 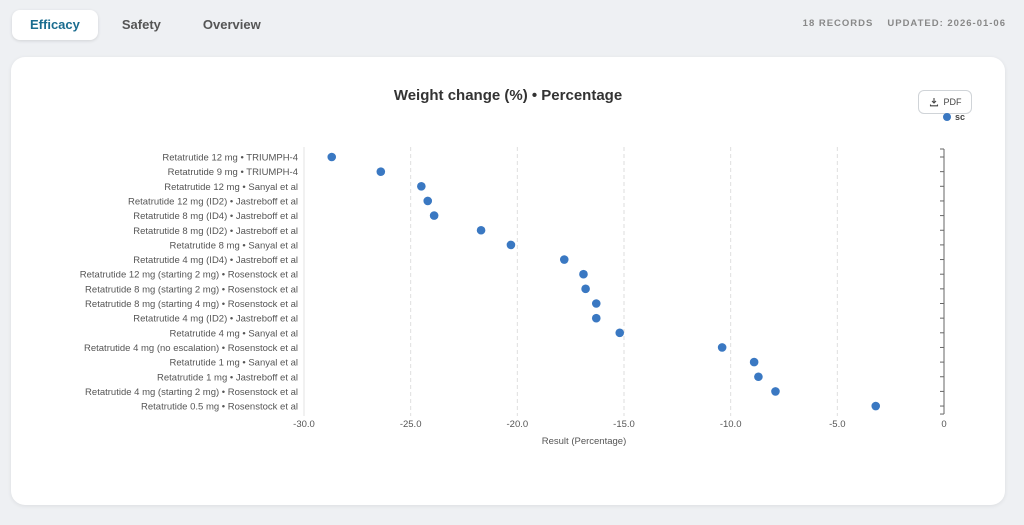 I want to click on x-tick-label: -25.0, so click(x=411, y=424).